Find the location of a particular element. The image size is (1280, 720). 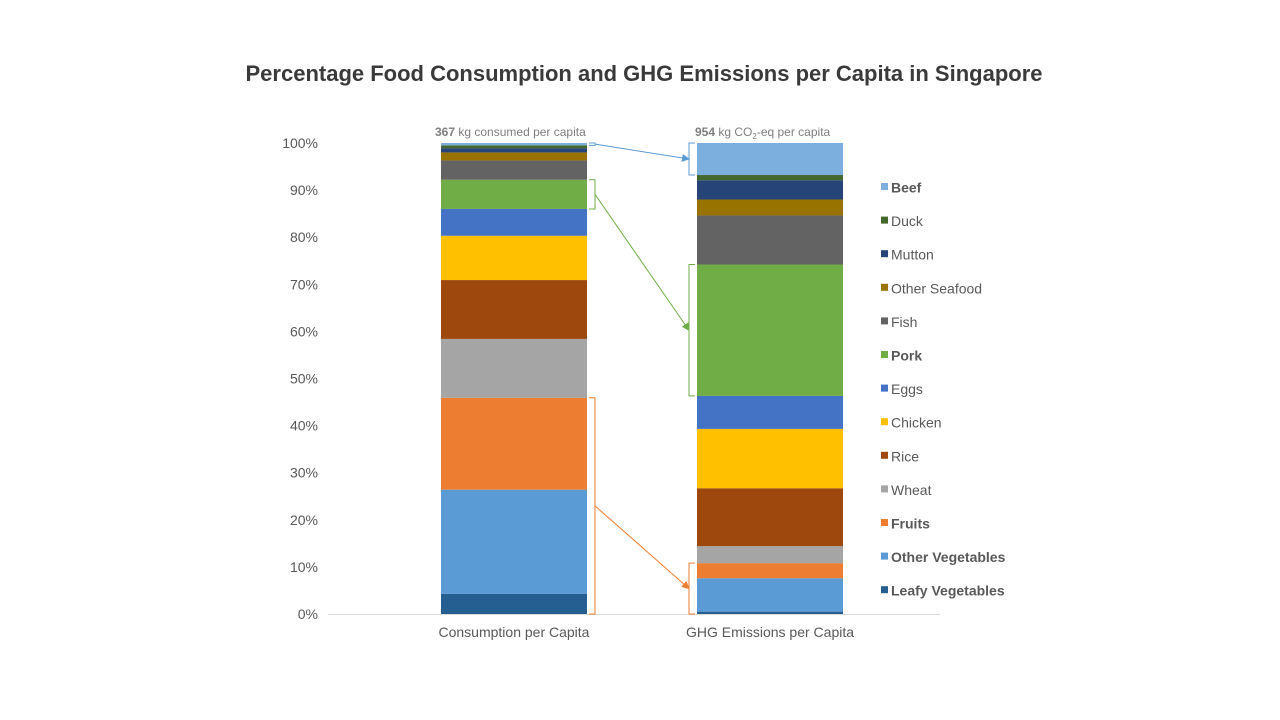

legend-label-duck: Duck is located at coordinates (907, 221).